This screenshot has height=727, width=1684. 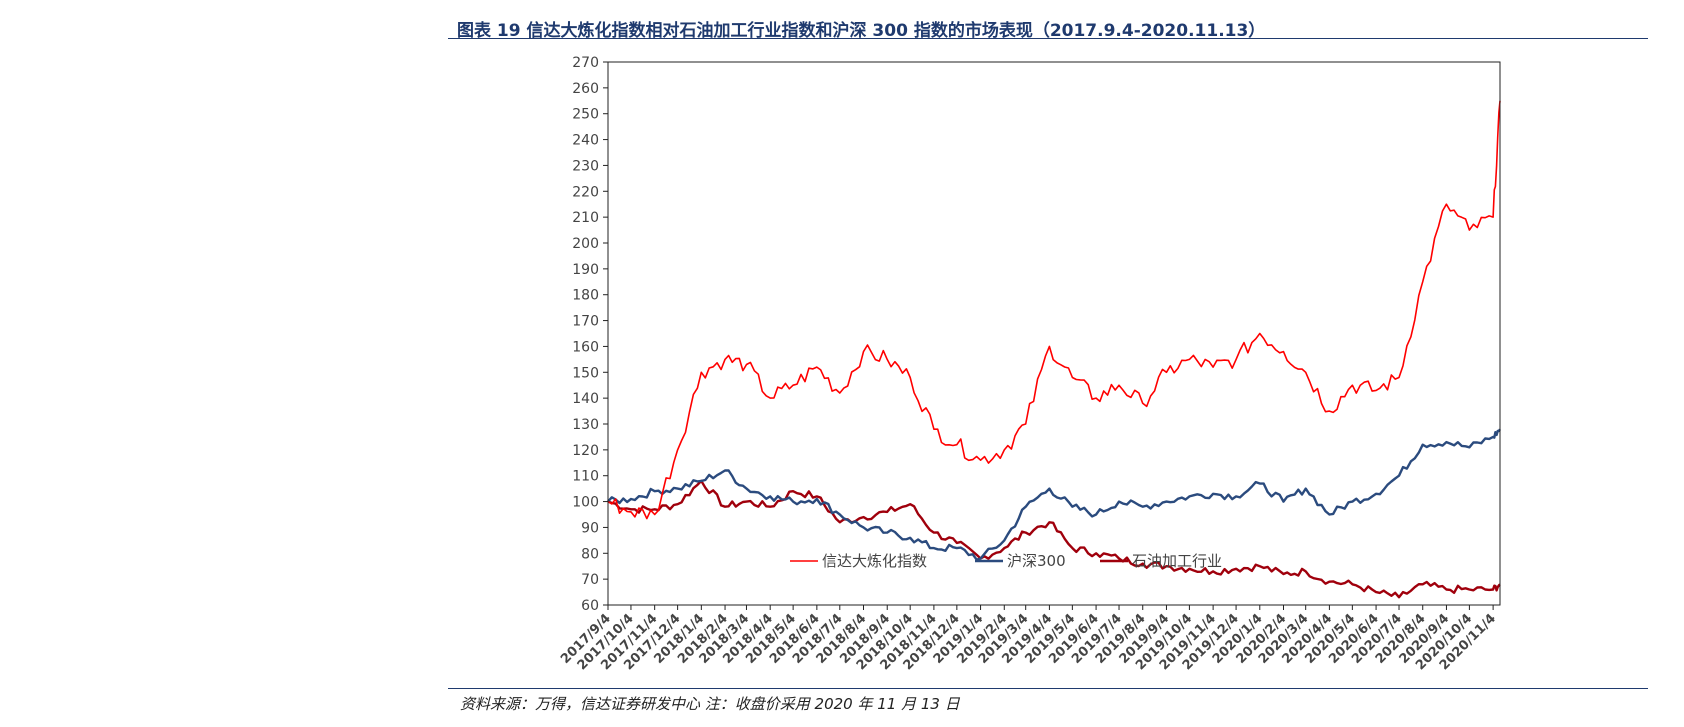 I want to click on y-tick-label: 260, so click(x=585, y=89).